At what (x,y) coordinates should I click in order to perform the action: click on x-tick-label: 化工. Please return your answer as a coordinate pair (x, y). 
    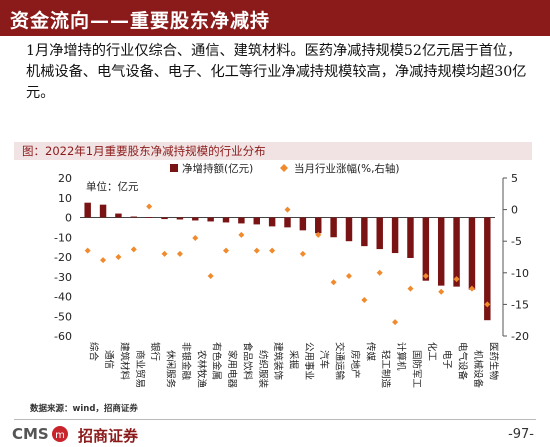
    Looking at the image, I should click on (432, 352).